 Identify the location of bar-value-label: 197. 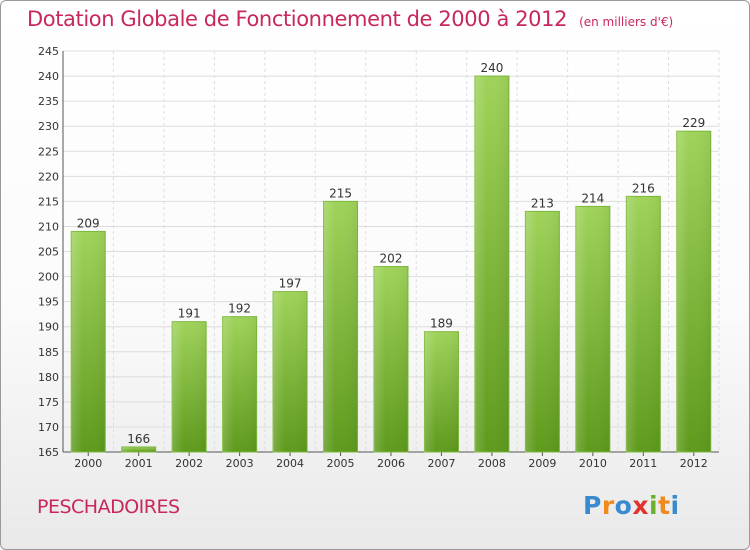
(290, 284).